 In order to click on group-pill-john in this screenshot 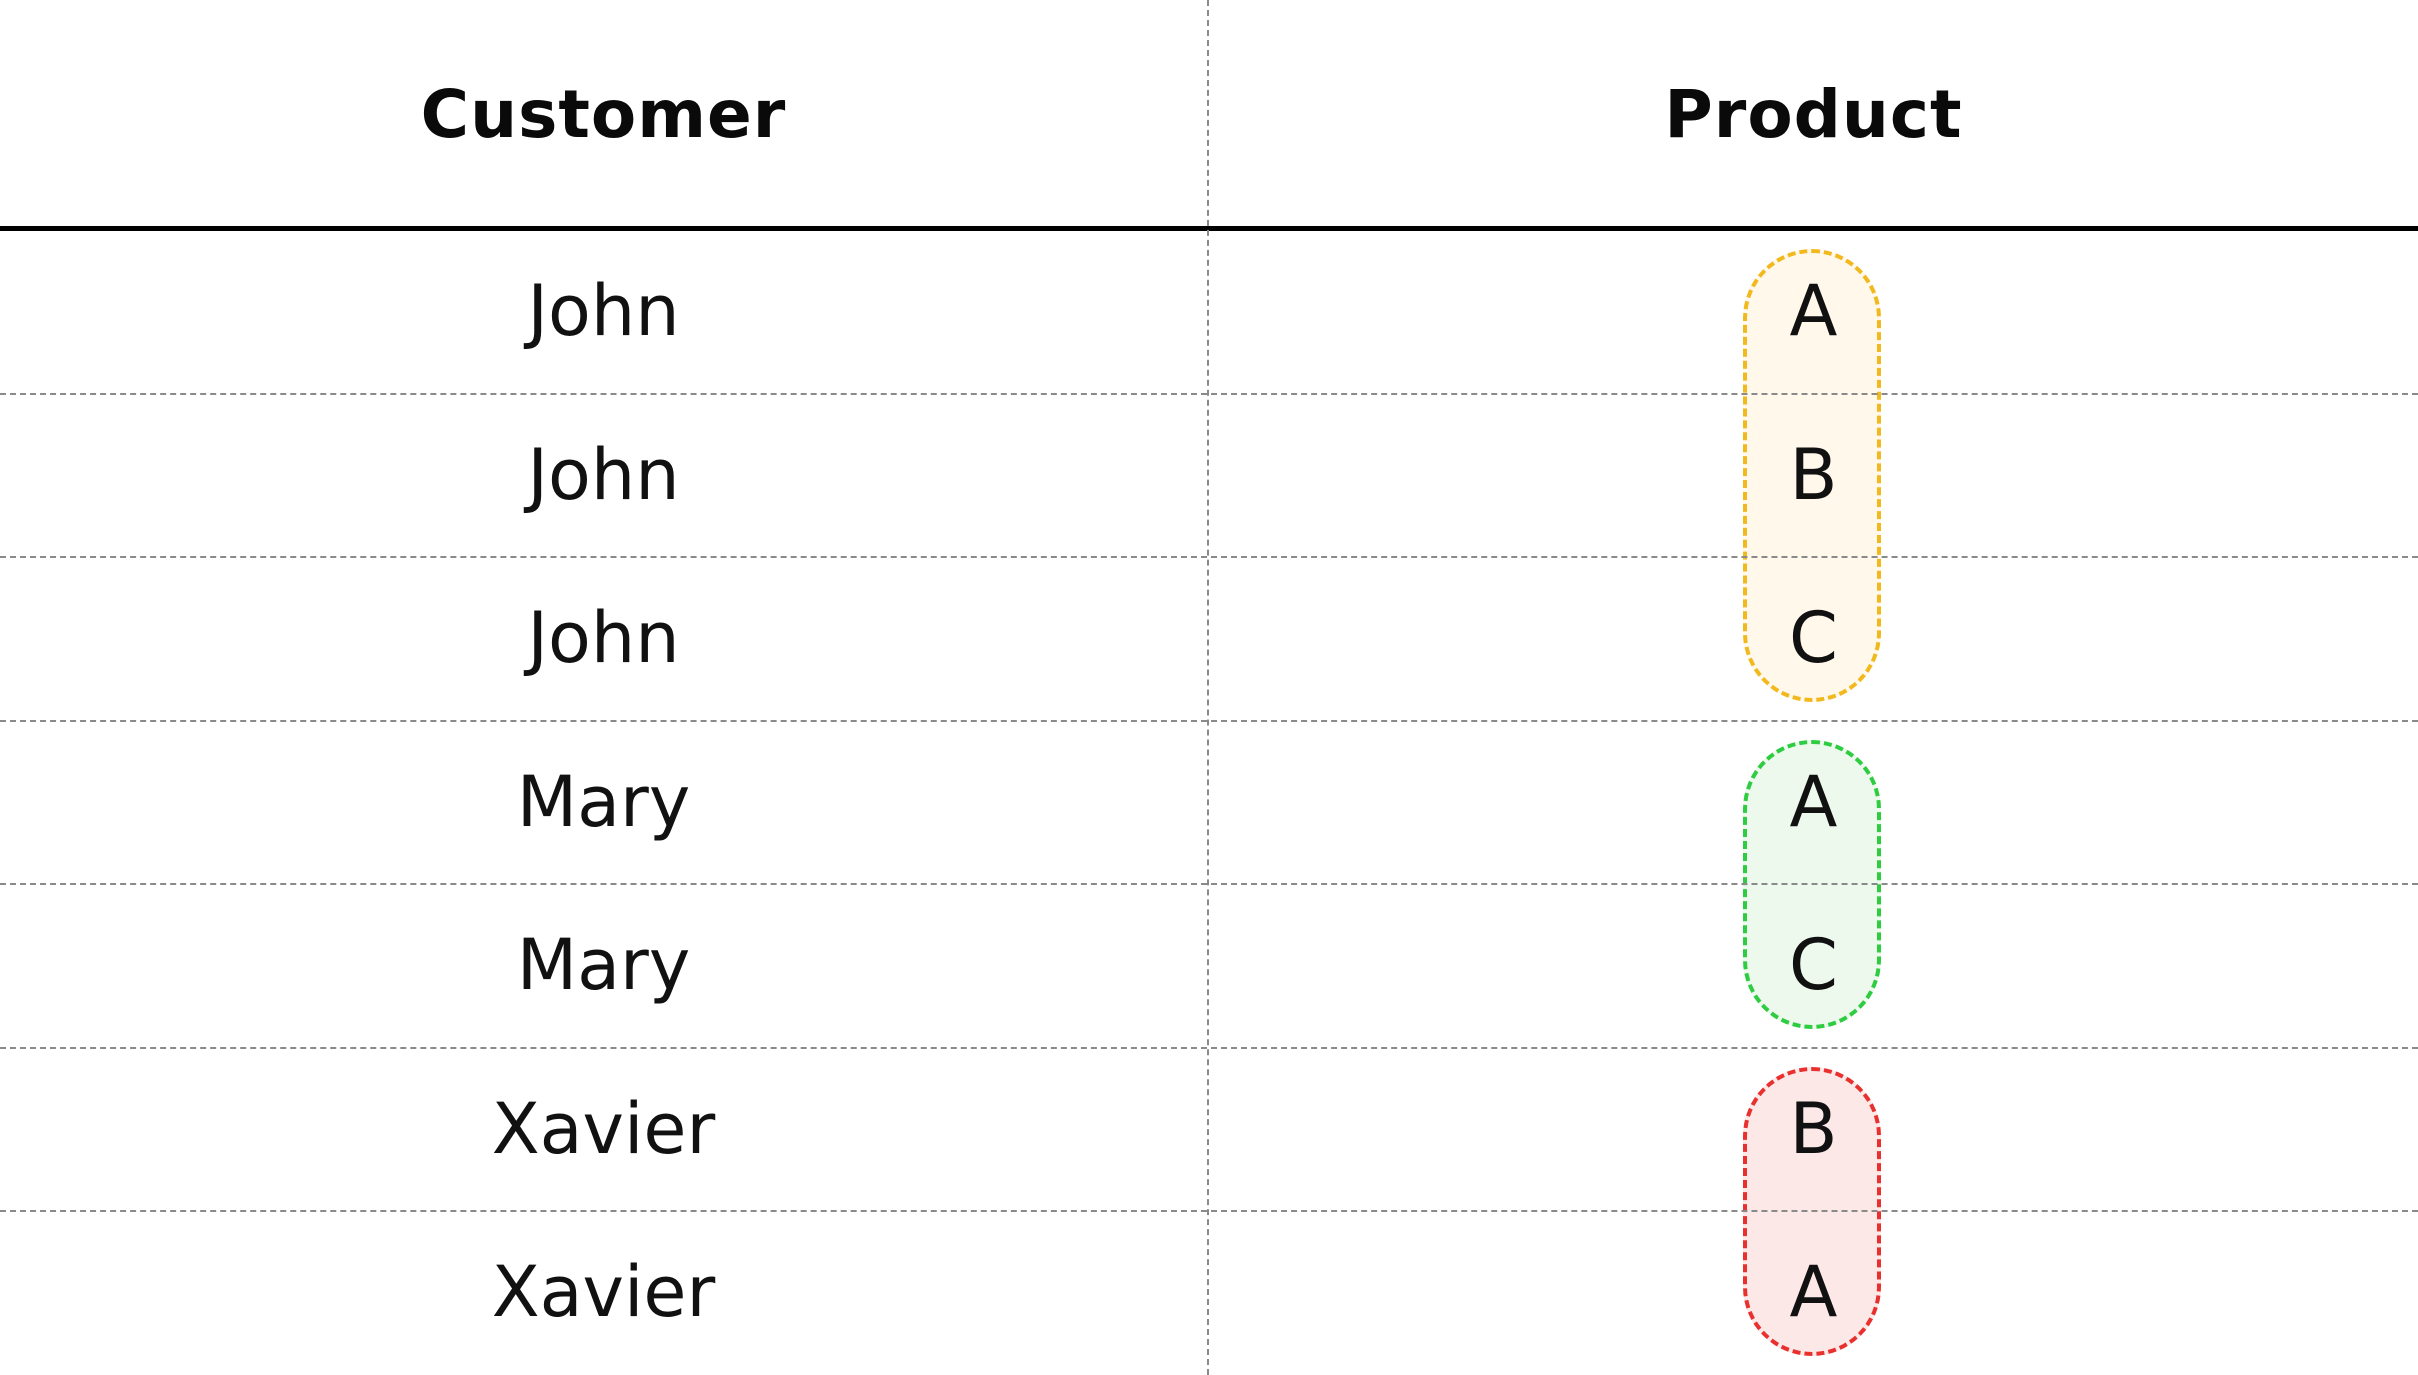, I will do `click(1812, 475)`.